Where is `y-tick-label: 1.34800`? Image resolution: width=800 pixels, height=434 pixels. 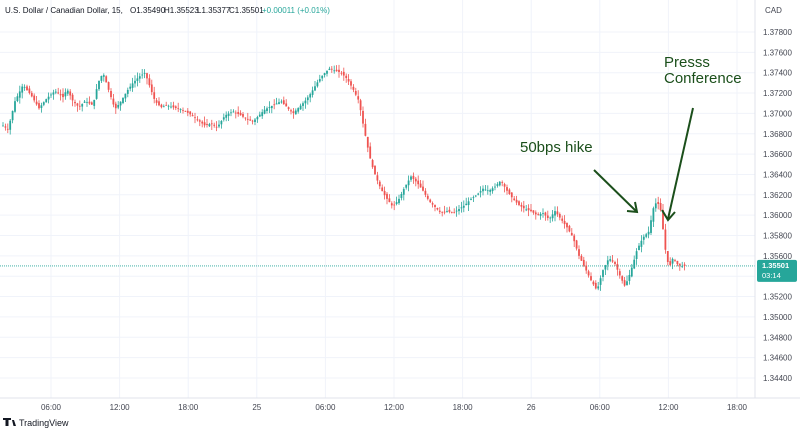
y-tick-label: 1.34800 is located at coordinates (777, 337).